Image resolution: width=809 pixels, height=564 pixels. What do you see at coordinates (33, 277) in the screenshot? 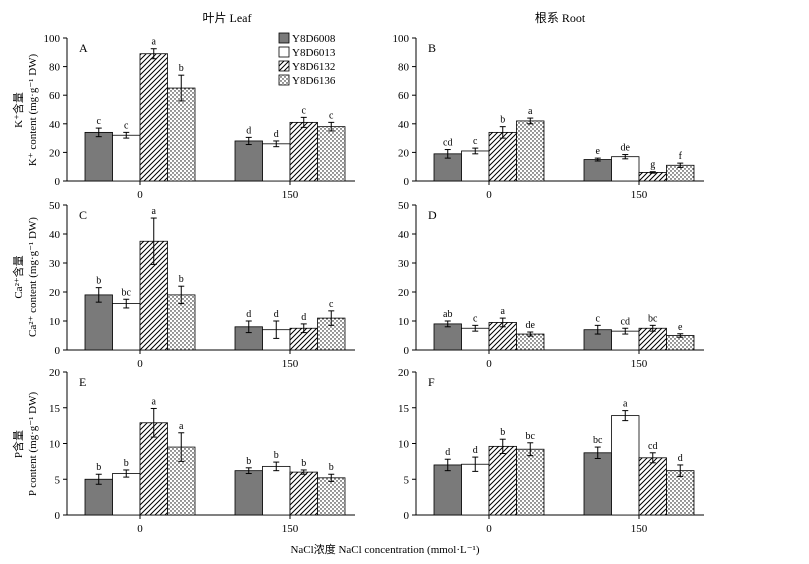
I see `ylabel-ca-en: Ca²⁺ content (mg·g⁻¹ DW)` at bounding box center [33, 277].